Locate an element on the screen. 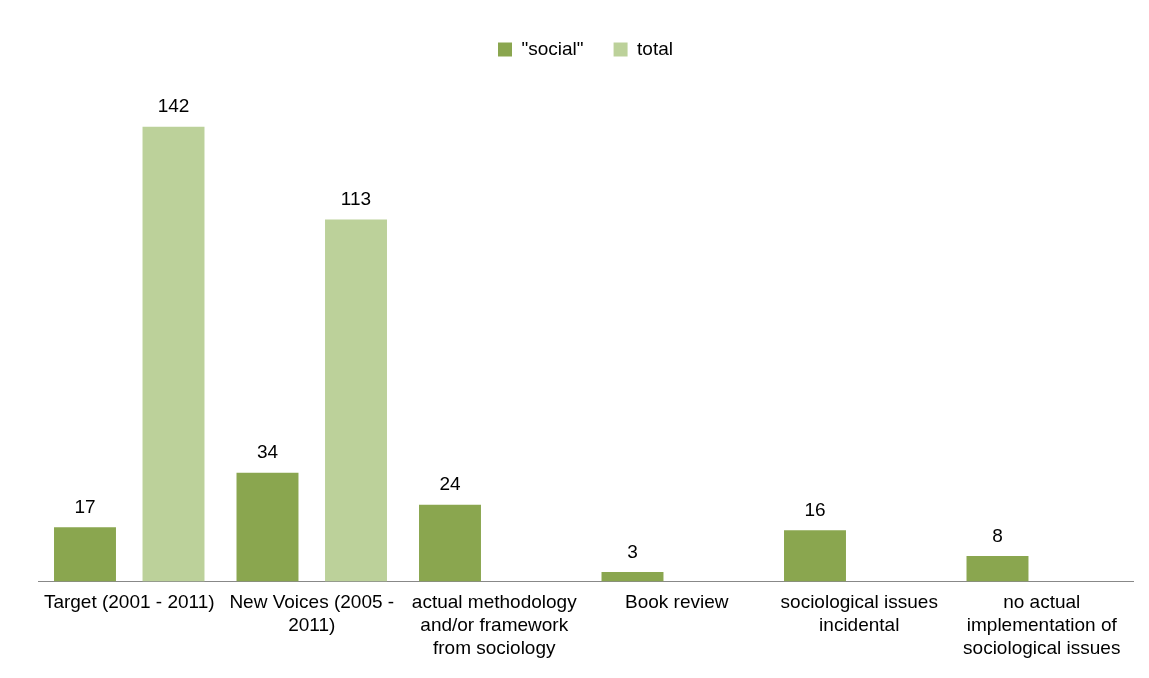 The width and height of the screenshot is (1149, 678). data-label: 8 is located at coordinates (997, 535).